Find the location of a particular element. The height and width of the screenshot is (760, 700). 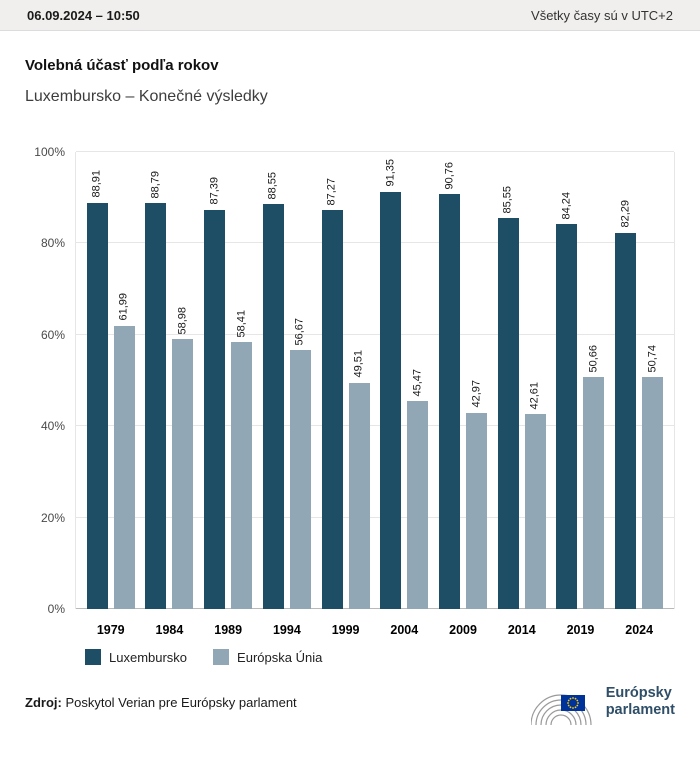

bar-slot: 61,99 is located at coordinates (124, 380).